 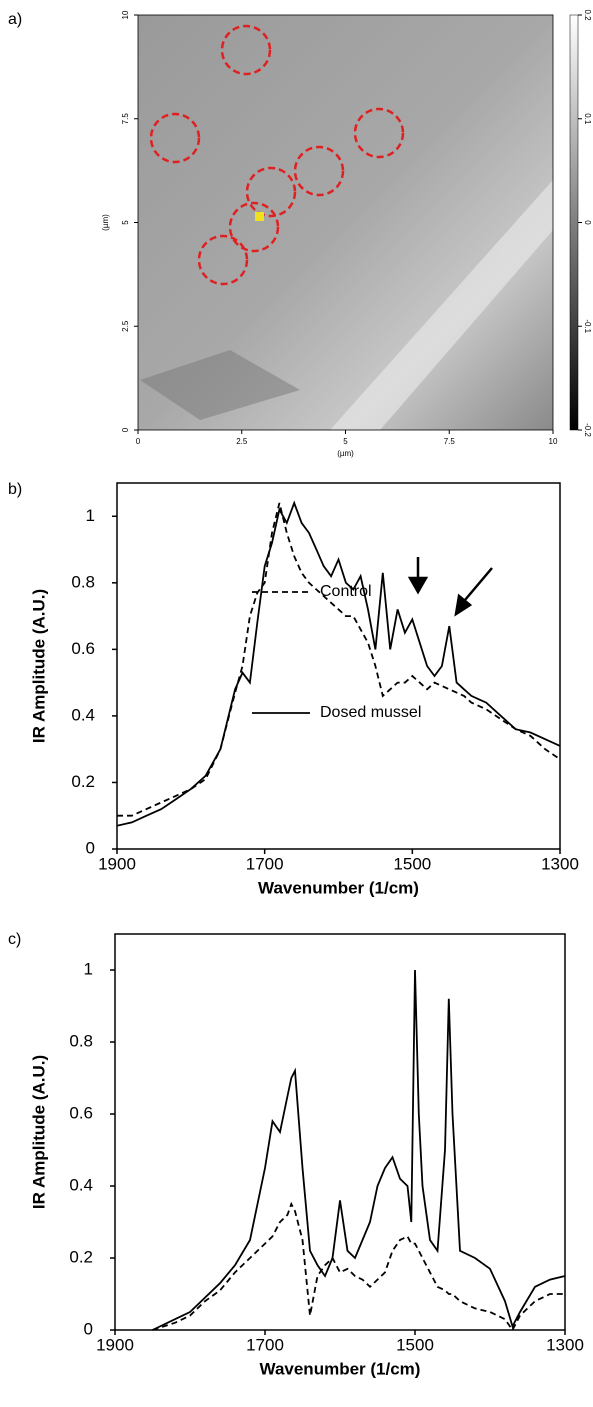 I want to click on colorbar-tick-label: 0.1, so click(x=587, y=119).